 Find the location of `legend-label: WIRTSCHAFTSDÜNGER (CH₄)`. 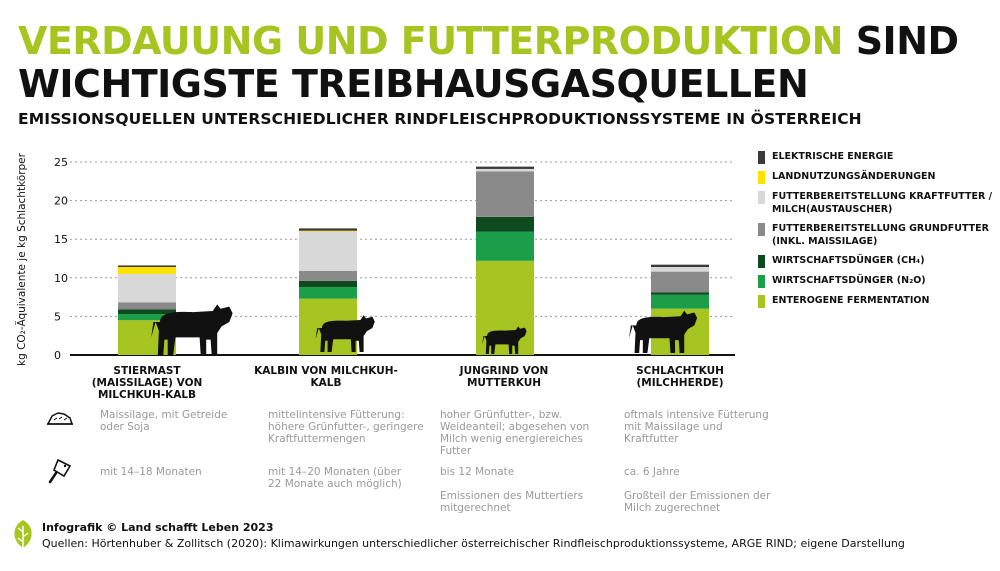

legend-label: WIRTSCHAFTSDÜNGER (CH₄) is located at coordinates (848, 260).